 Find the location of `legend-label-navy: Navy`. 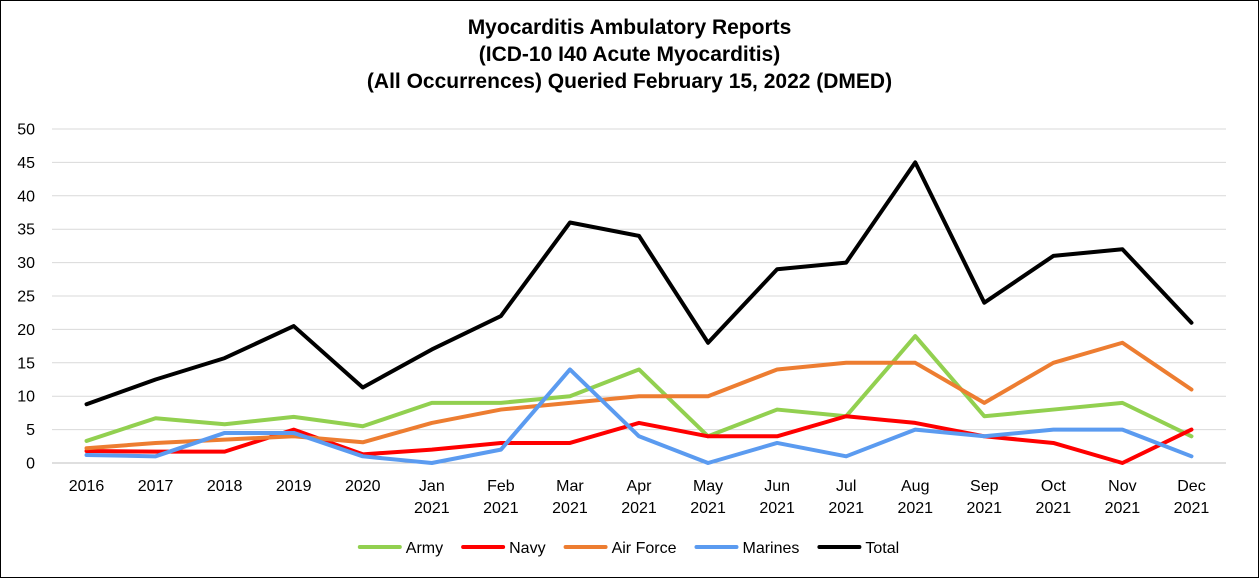

legend-label-navy: Navy is located at coordinates (527, 548).